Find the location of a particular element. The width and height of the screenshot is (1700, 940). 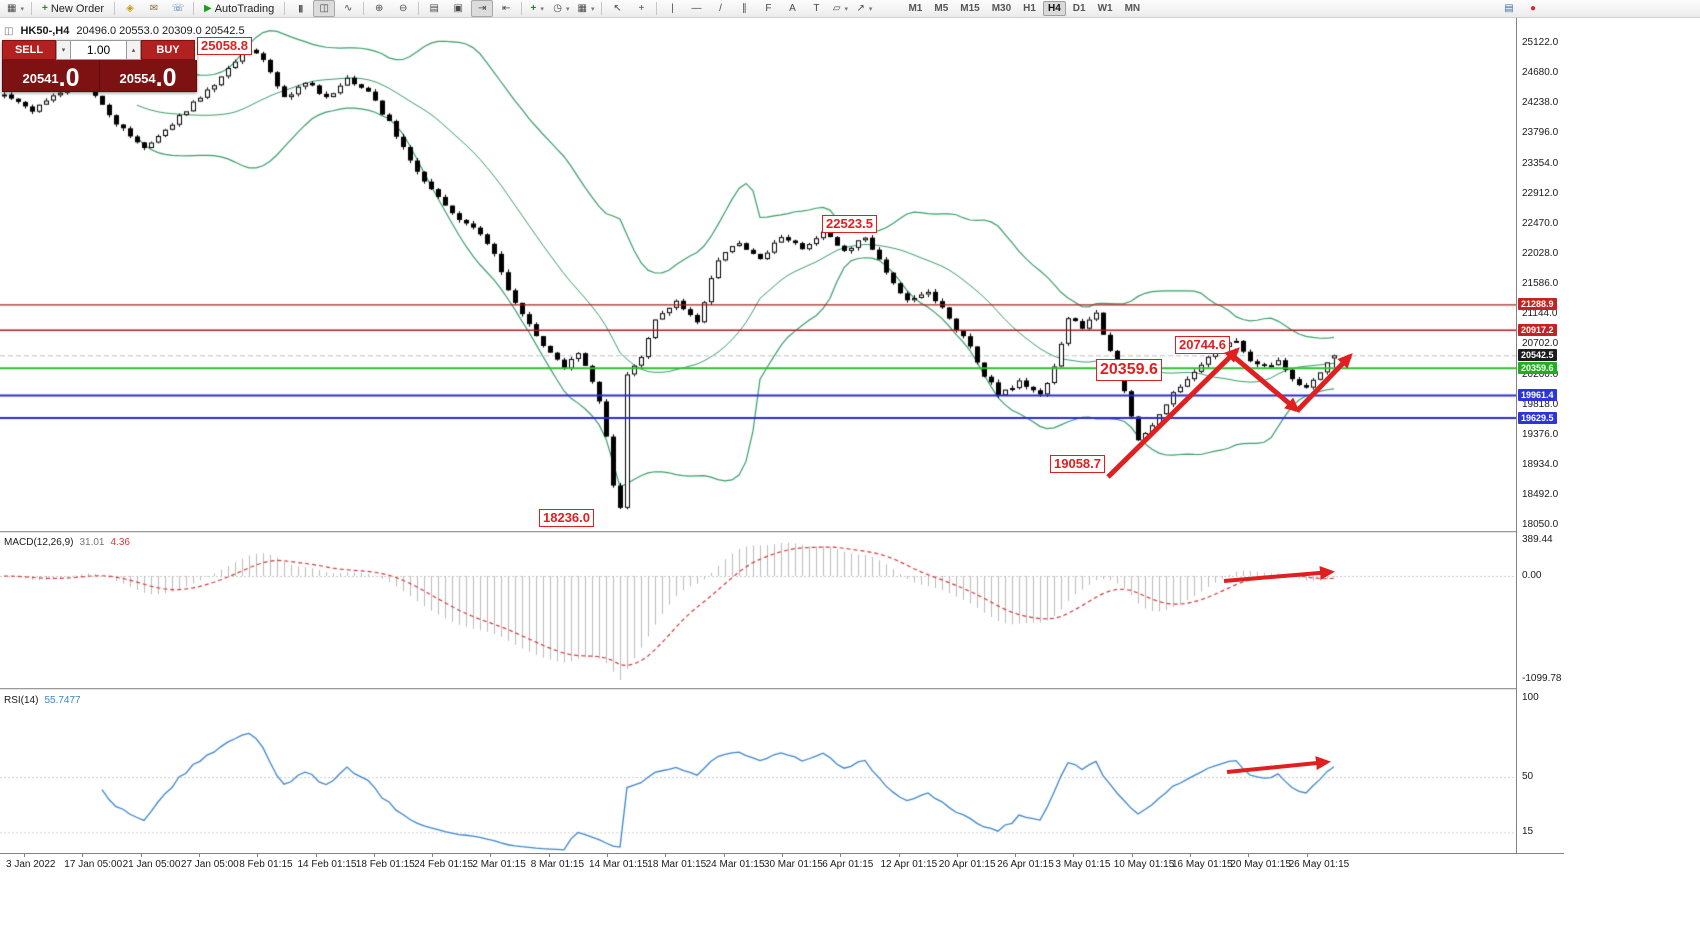

fibonacci-icon: F is located at coordinates (768, 8).